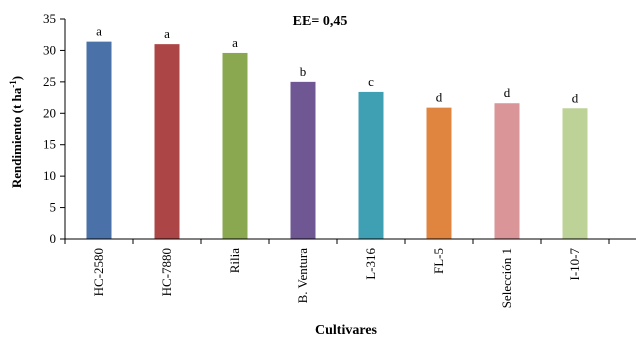 The width and height of the screenshot is (638, 341). I want to click on x-tick-label: FL-5, so click(438, 261).